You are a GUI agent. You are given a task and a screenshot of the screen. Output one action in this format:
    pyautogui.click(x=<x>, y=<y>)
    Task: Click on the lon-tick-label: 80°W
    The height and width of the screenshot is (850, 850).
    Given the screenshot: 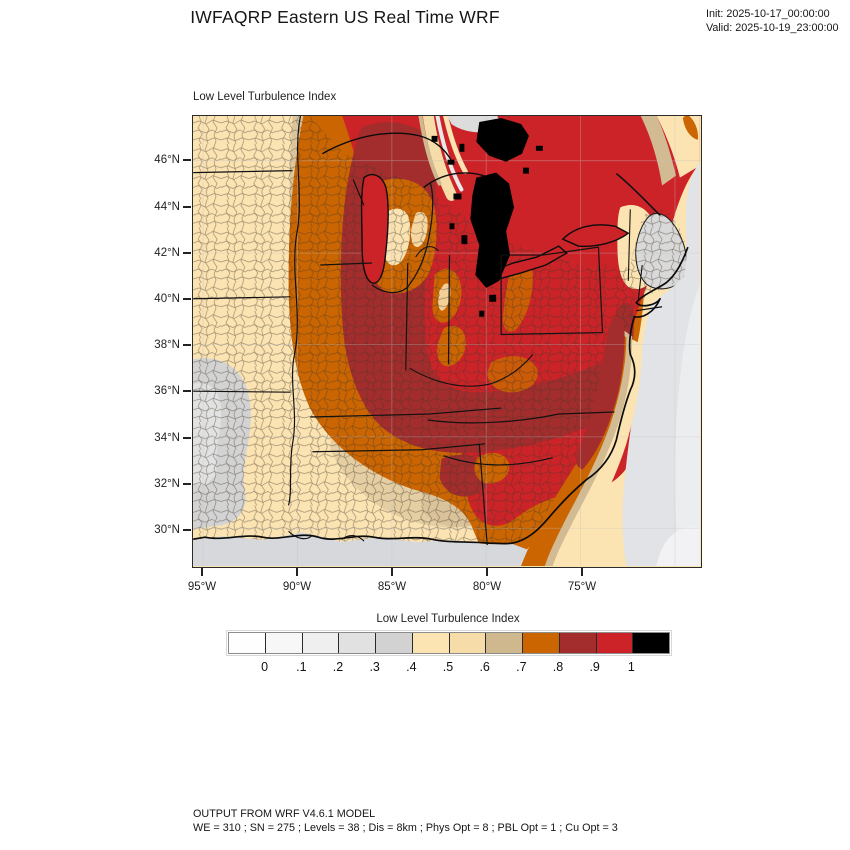 What is the action you would take?
    pyautogui.click(x=487, y=587)
    